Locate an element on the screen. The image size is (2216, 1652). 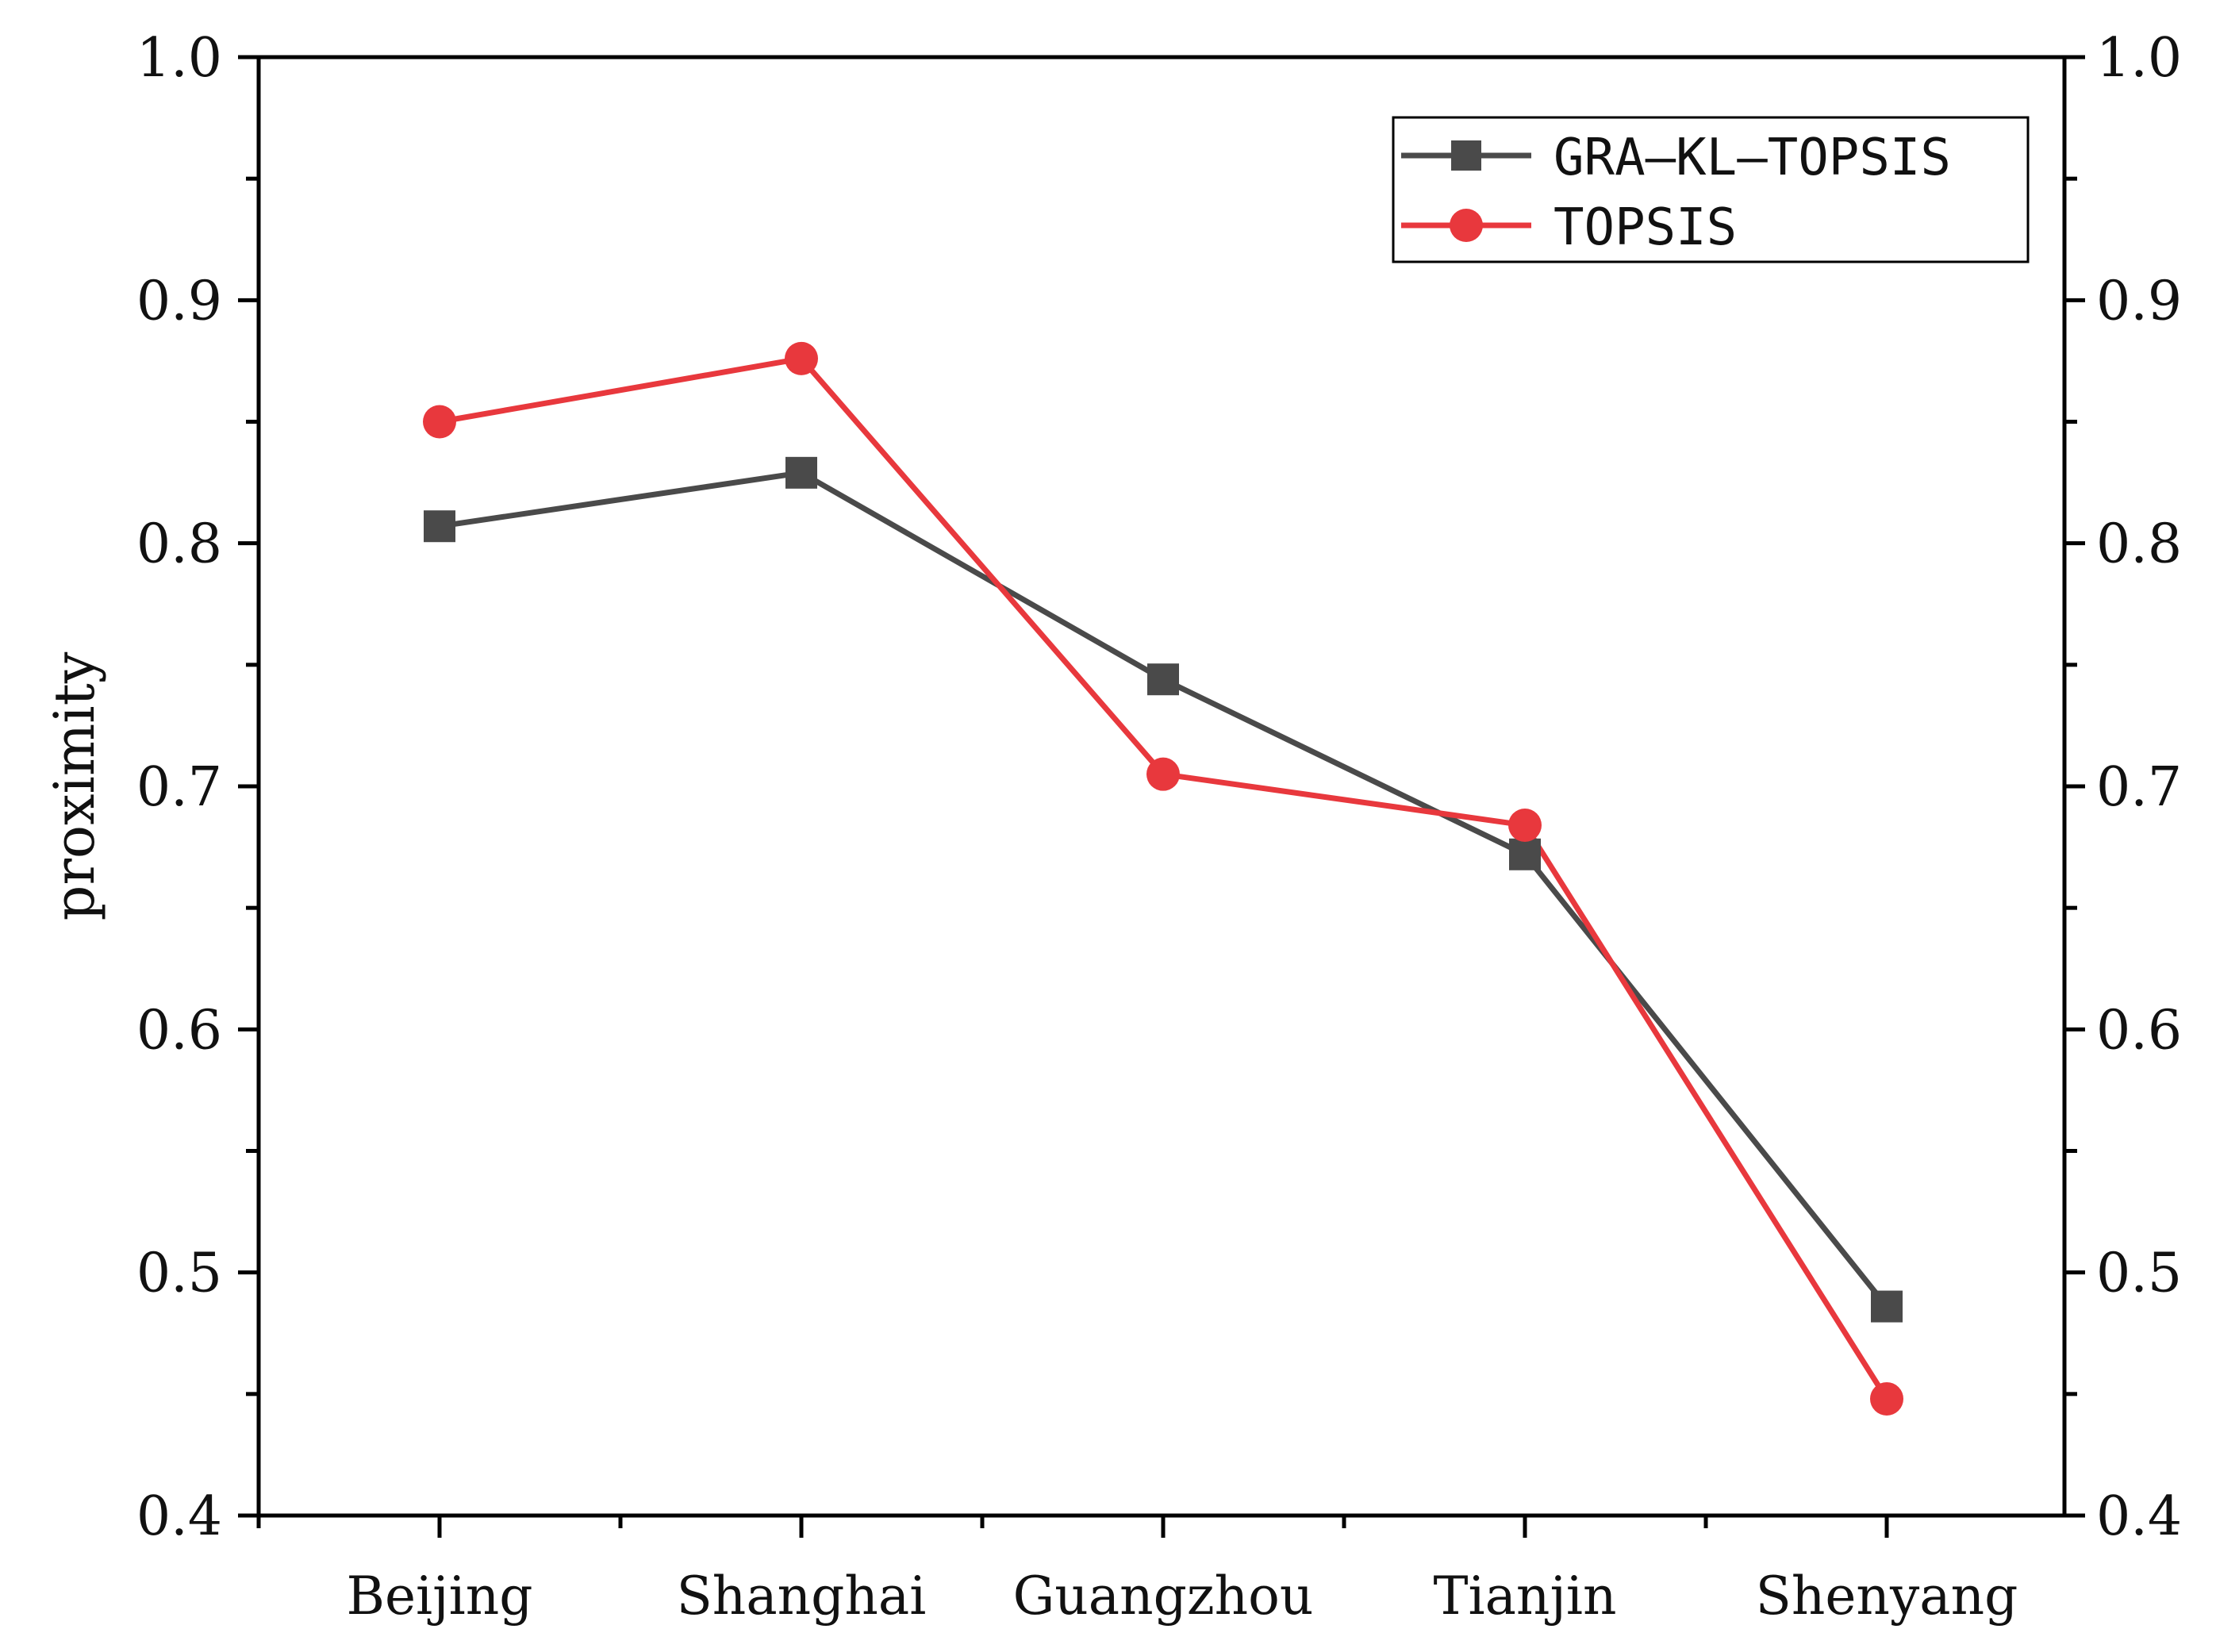
legend: GRA—KL—TOPSIS TOPSIS is located at coordinates (1711, 189).